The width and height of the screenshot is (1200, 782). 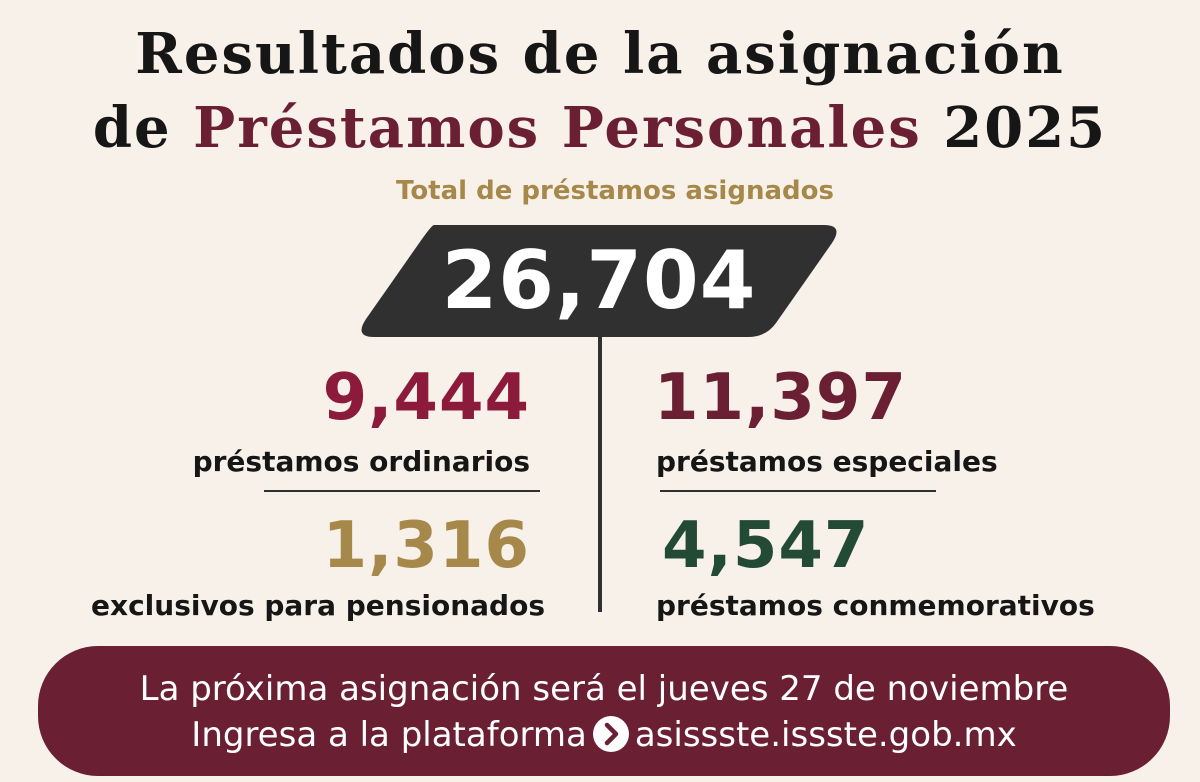 What do you see at coordinates (143, 128) in the screenshot?
I see `title-prefix: de` at bounding box center [143, 128].